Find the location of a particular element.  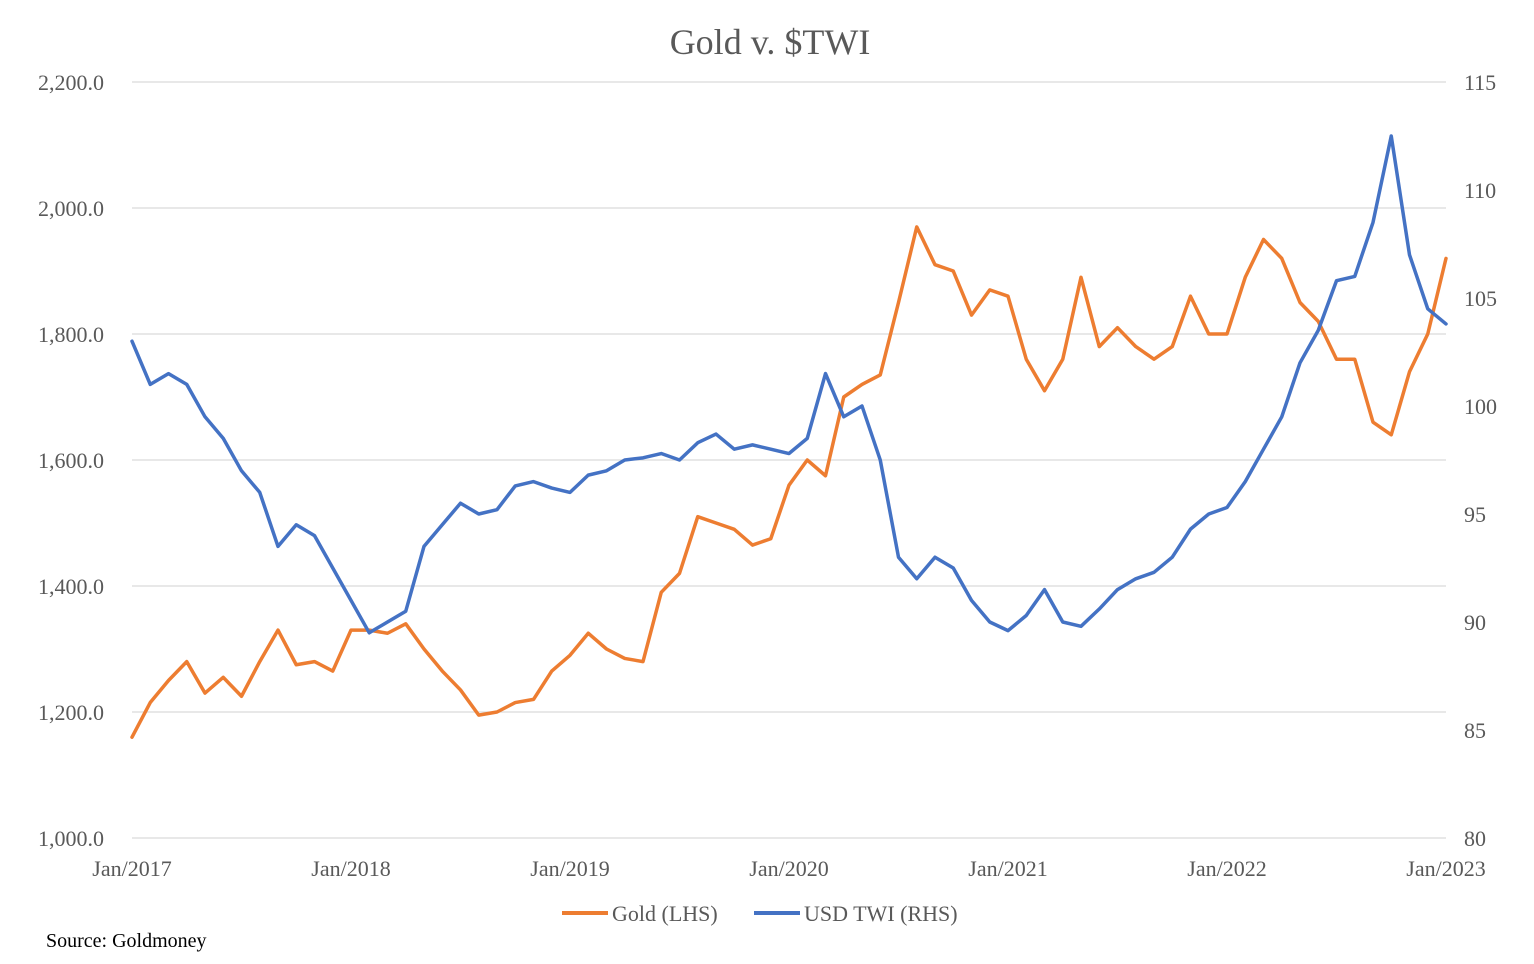

left-tick-label: 1,800.0 is located at coordinates (71, 334).